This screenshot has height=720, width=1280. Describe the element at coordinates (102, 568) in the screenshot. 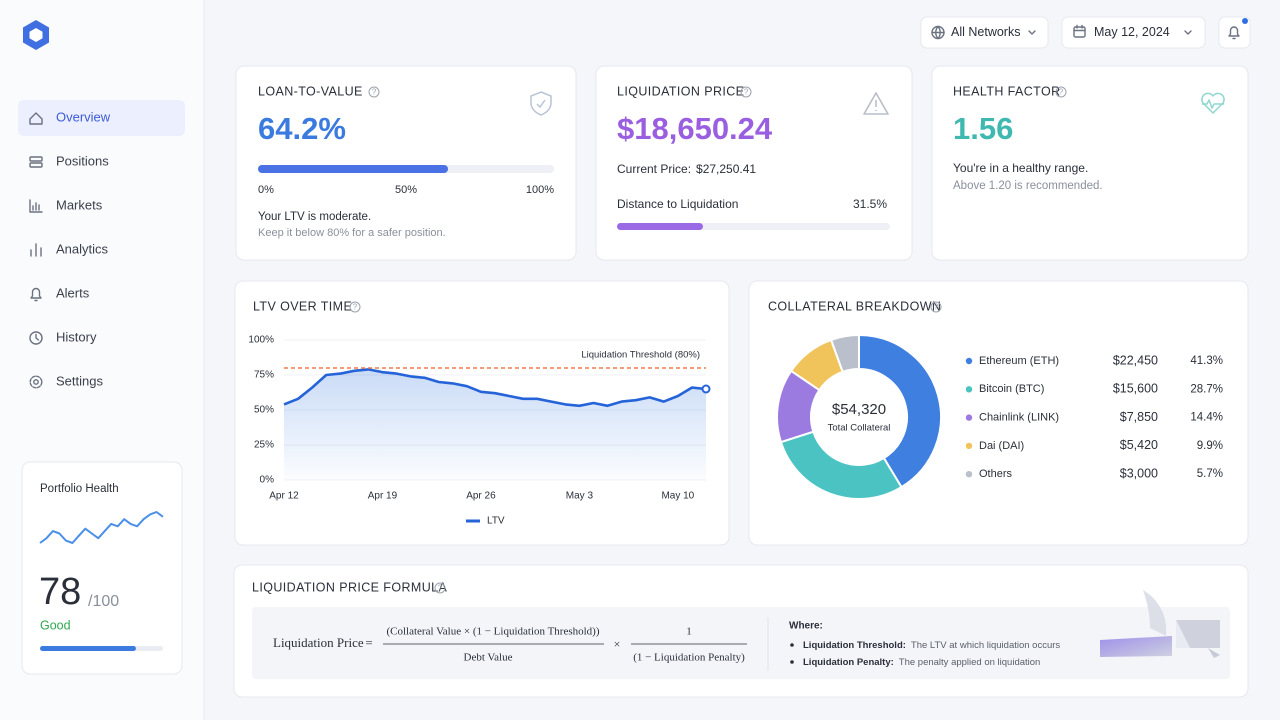

I see `portfolio-health-card` at that location.